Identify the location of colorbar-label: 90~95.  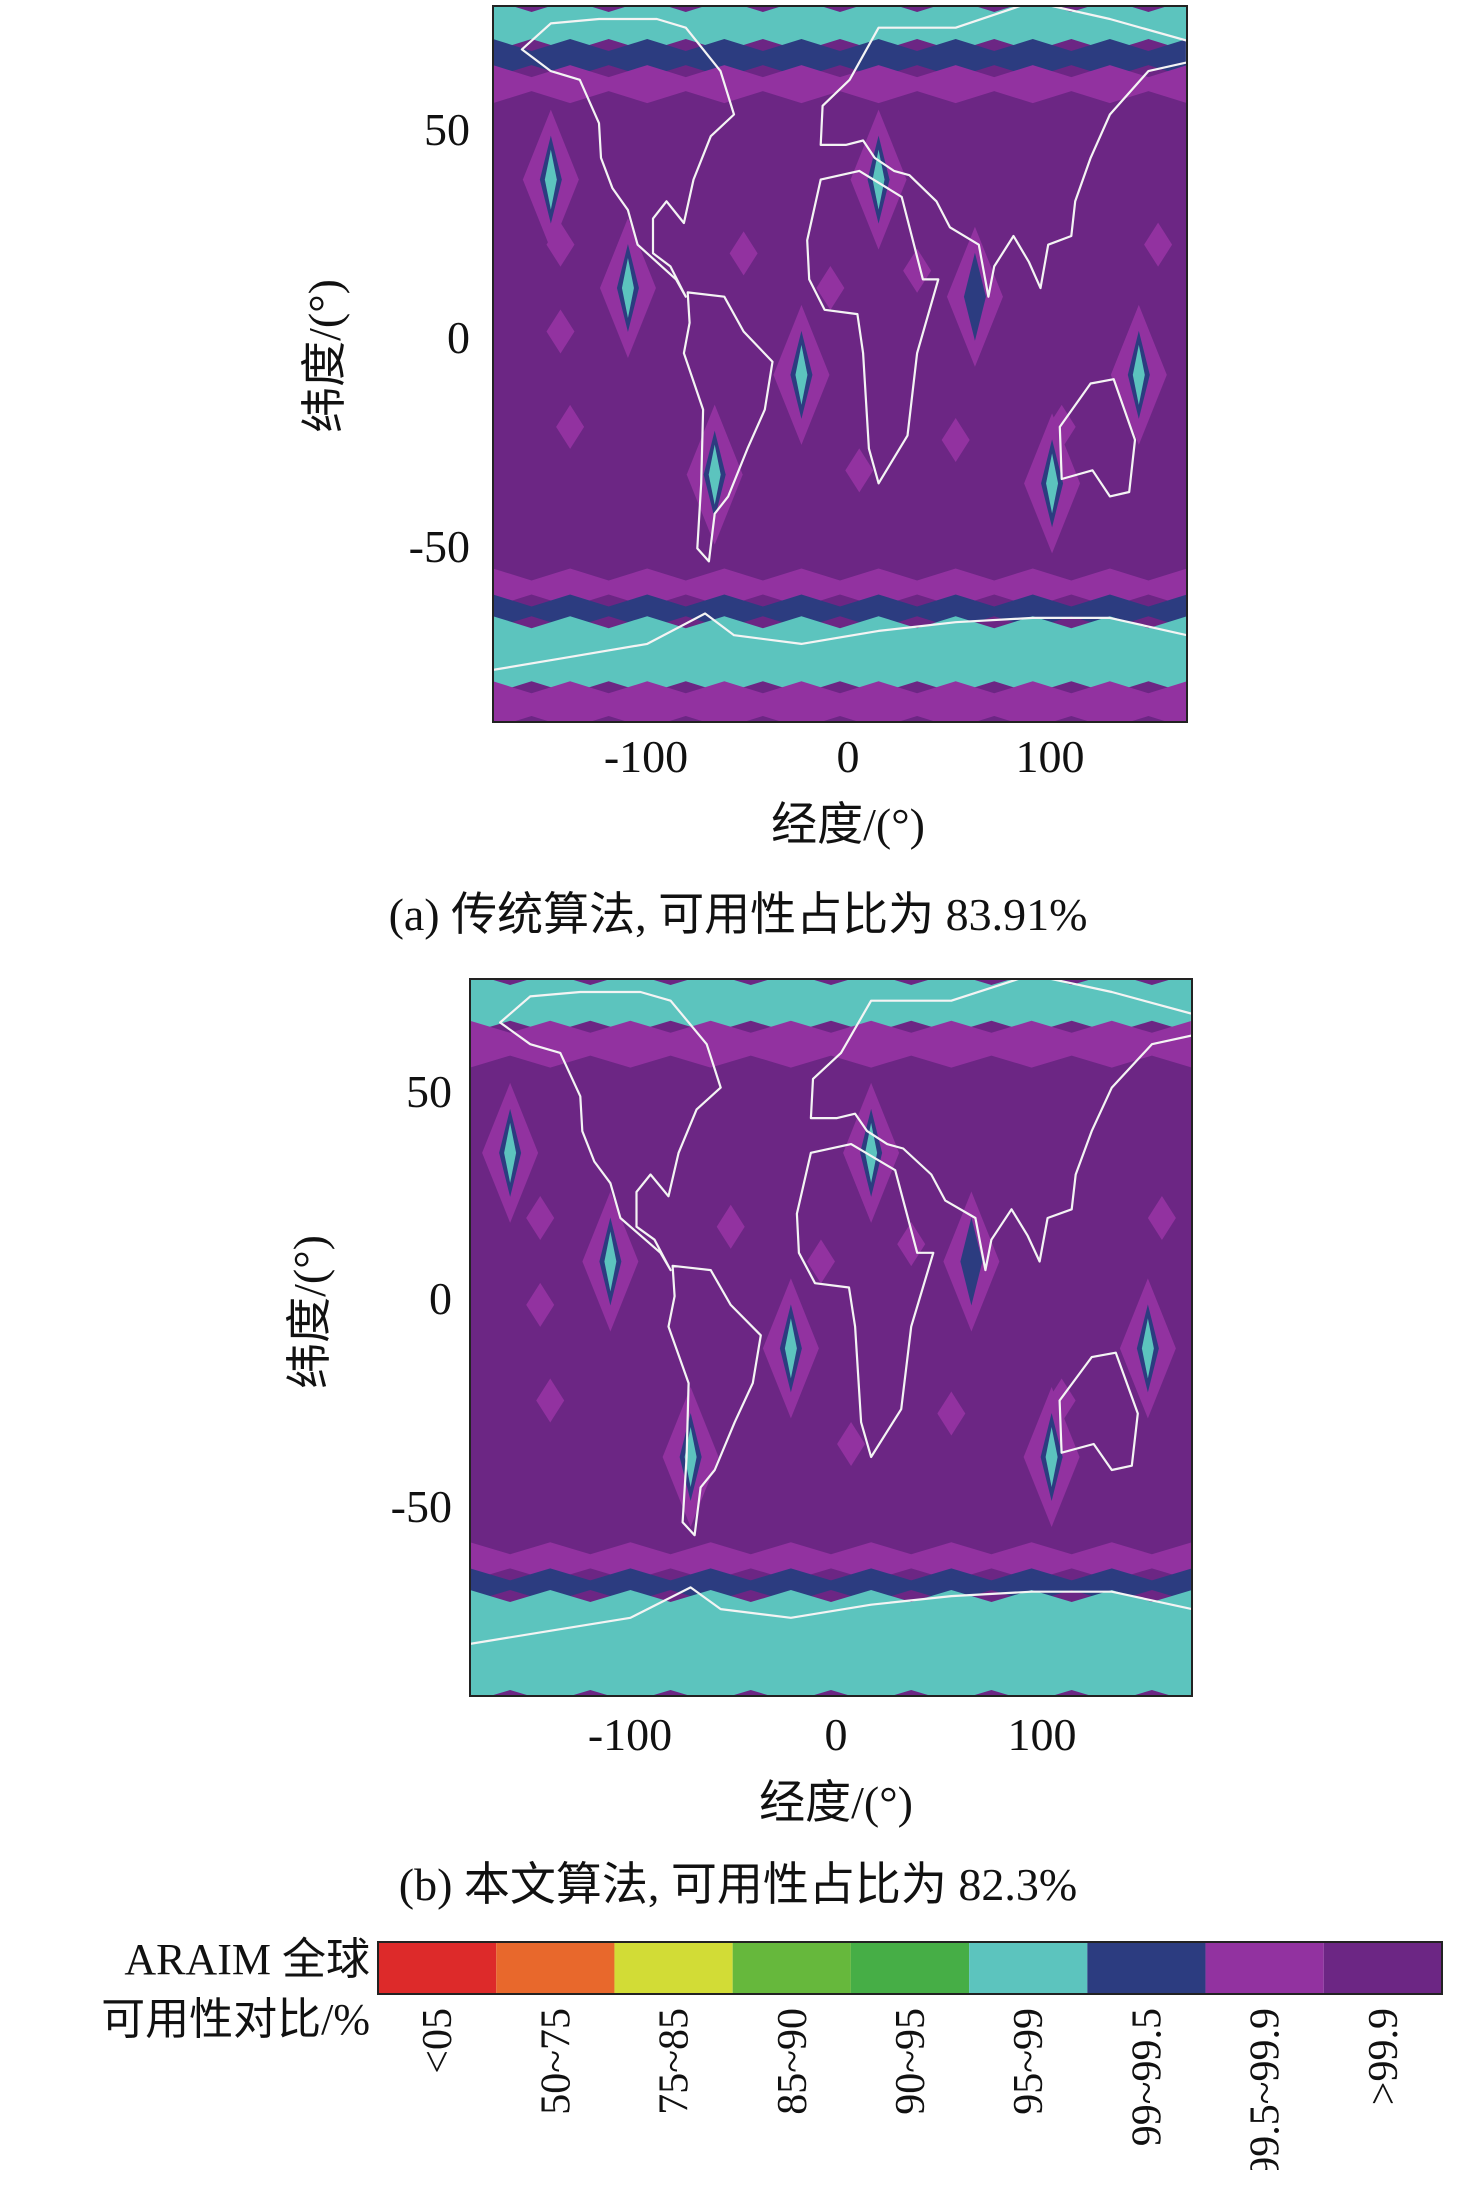
(911, 2061).